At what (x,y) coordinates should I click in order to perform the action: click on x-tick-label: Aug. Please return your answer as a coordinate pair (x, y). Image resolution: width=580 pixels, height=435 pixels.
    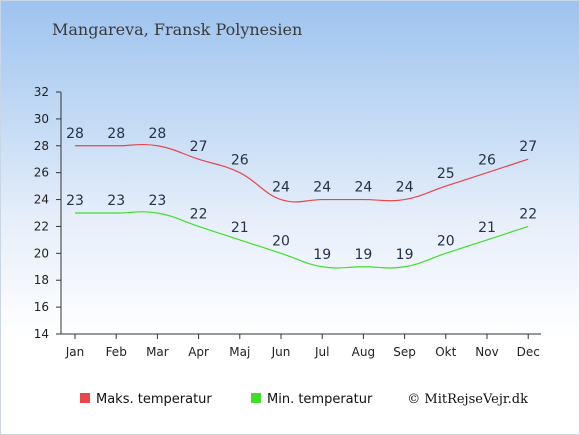
    Looking at the image, I should click on (363, 352).